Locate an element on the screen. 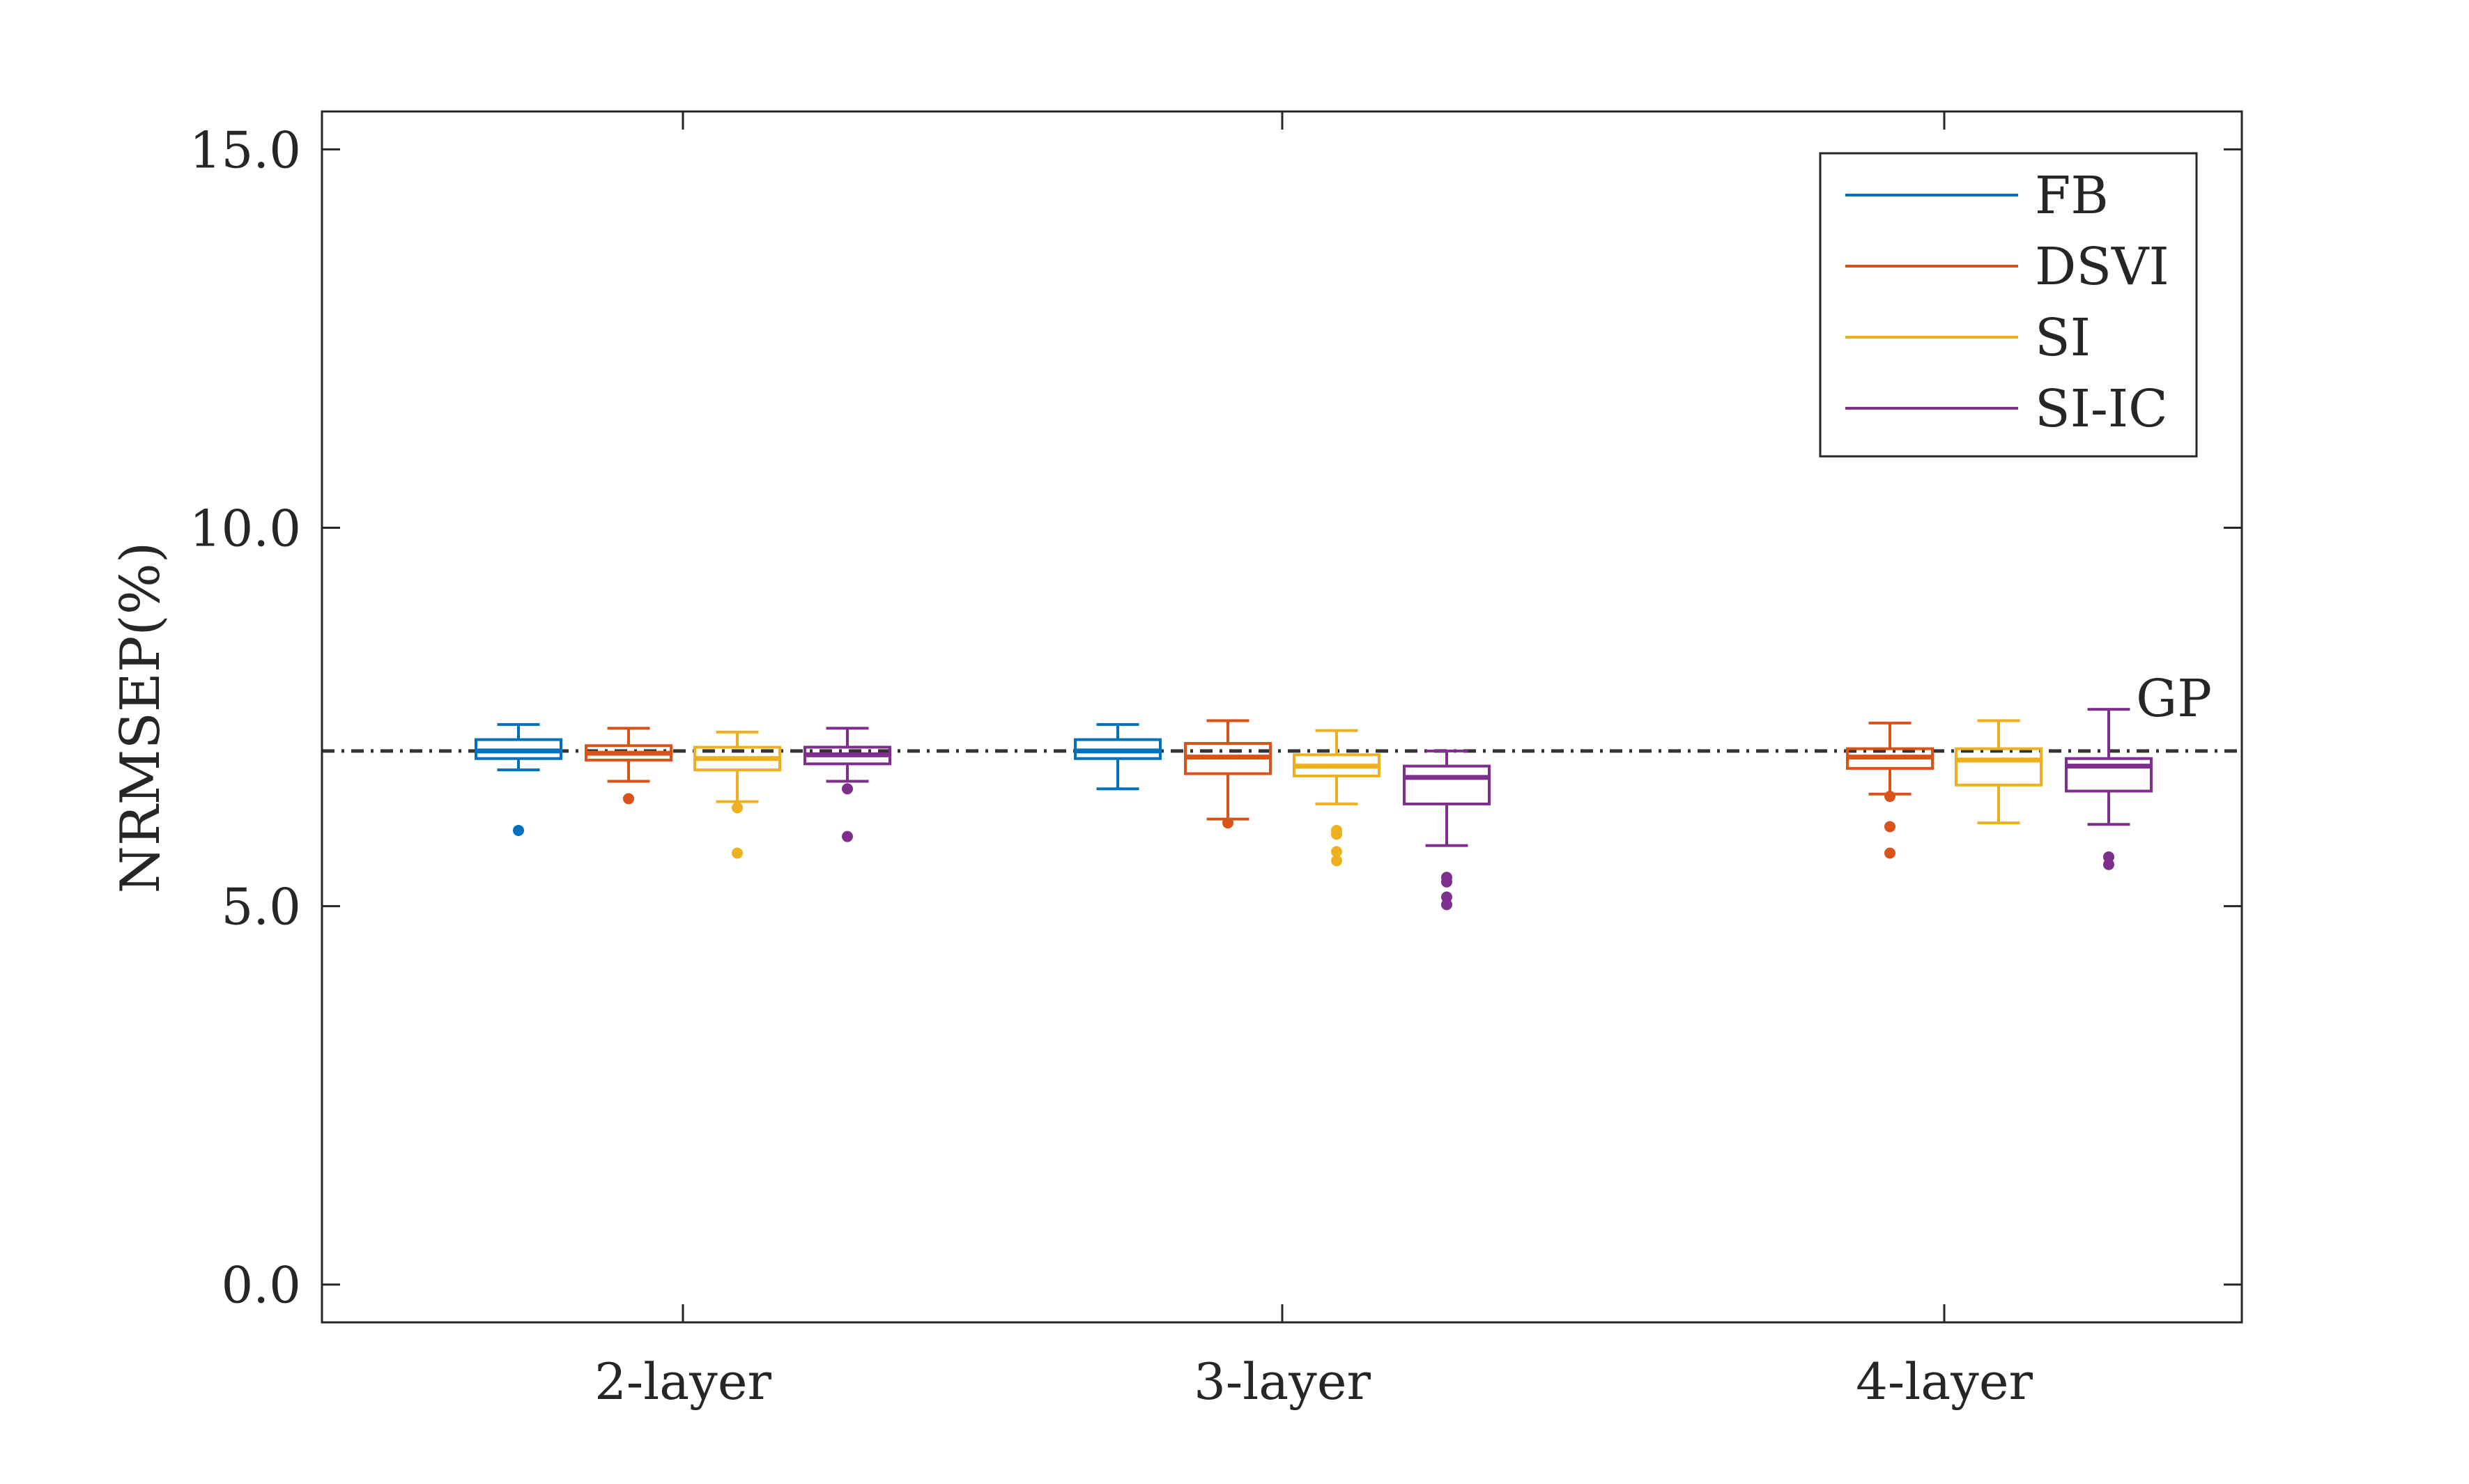 Image resolution: width=2469 pixels, height=1484 pixels. box-si-3-layer is located at coordinates (1336, 798).